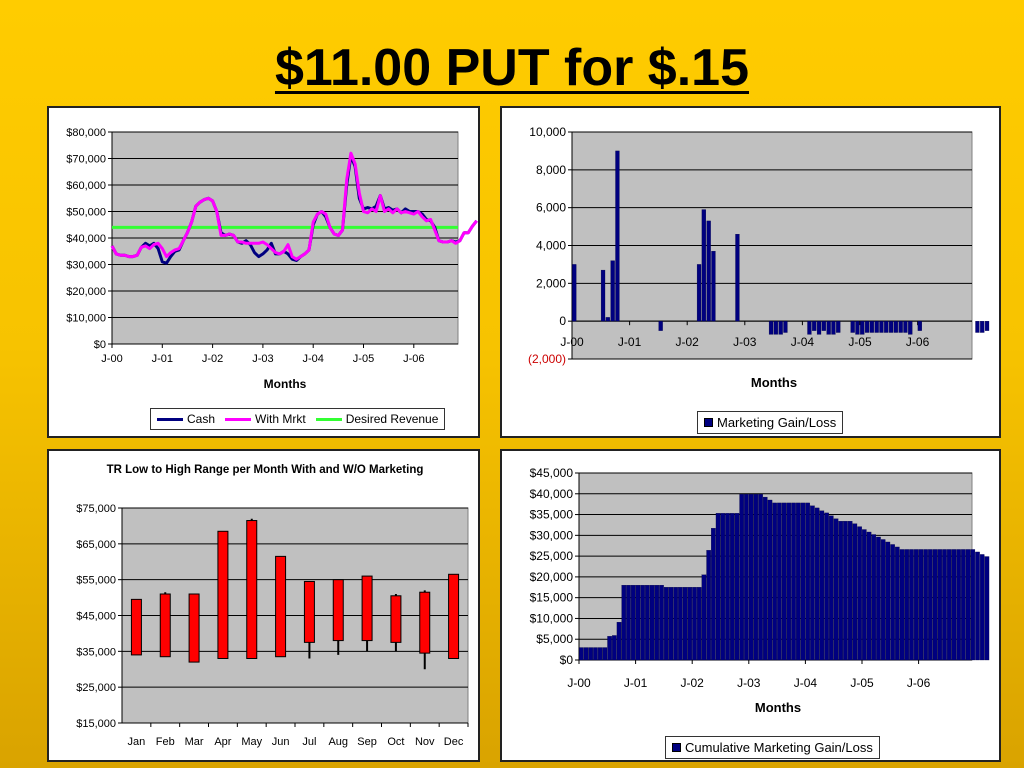 This screenshot has height=768, width=1024. I want to click on y-tick-label: 6,000, so click(551, 208).